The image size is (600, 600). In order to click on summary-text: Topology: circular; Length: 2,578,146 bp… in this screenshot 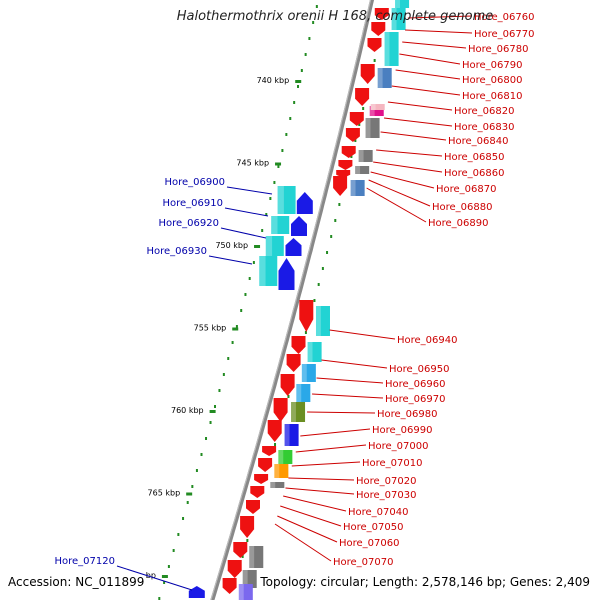, I will do `click(425, 582)`.